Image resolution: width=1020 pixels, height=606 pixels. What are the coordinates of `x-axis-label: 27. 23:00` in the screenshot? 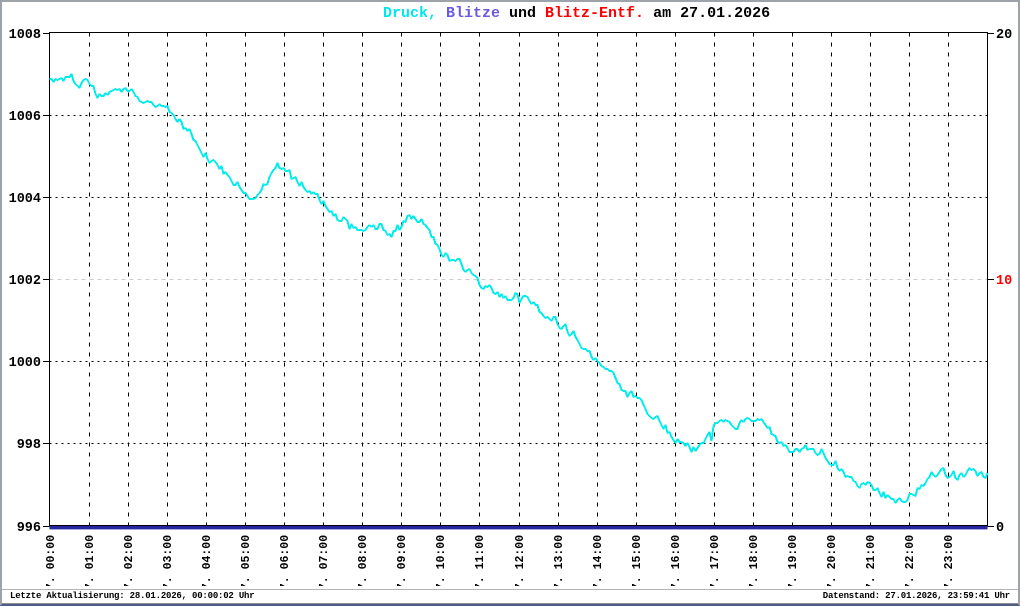 It's located at (949, 560).